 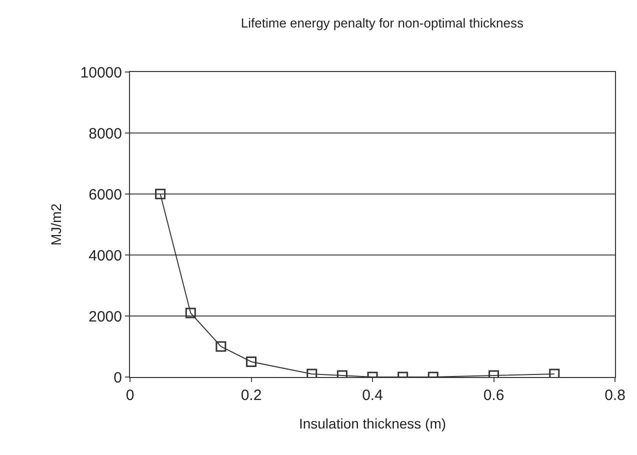 What do you see at coordinates (56, 224) in the screenshot?
I see `y-axis-title: MJ/m2` at bounding box center [56, 224].